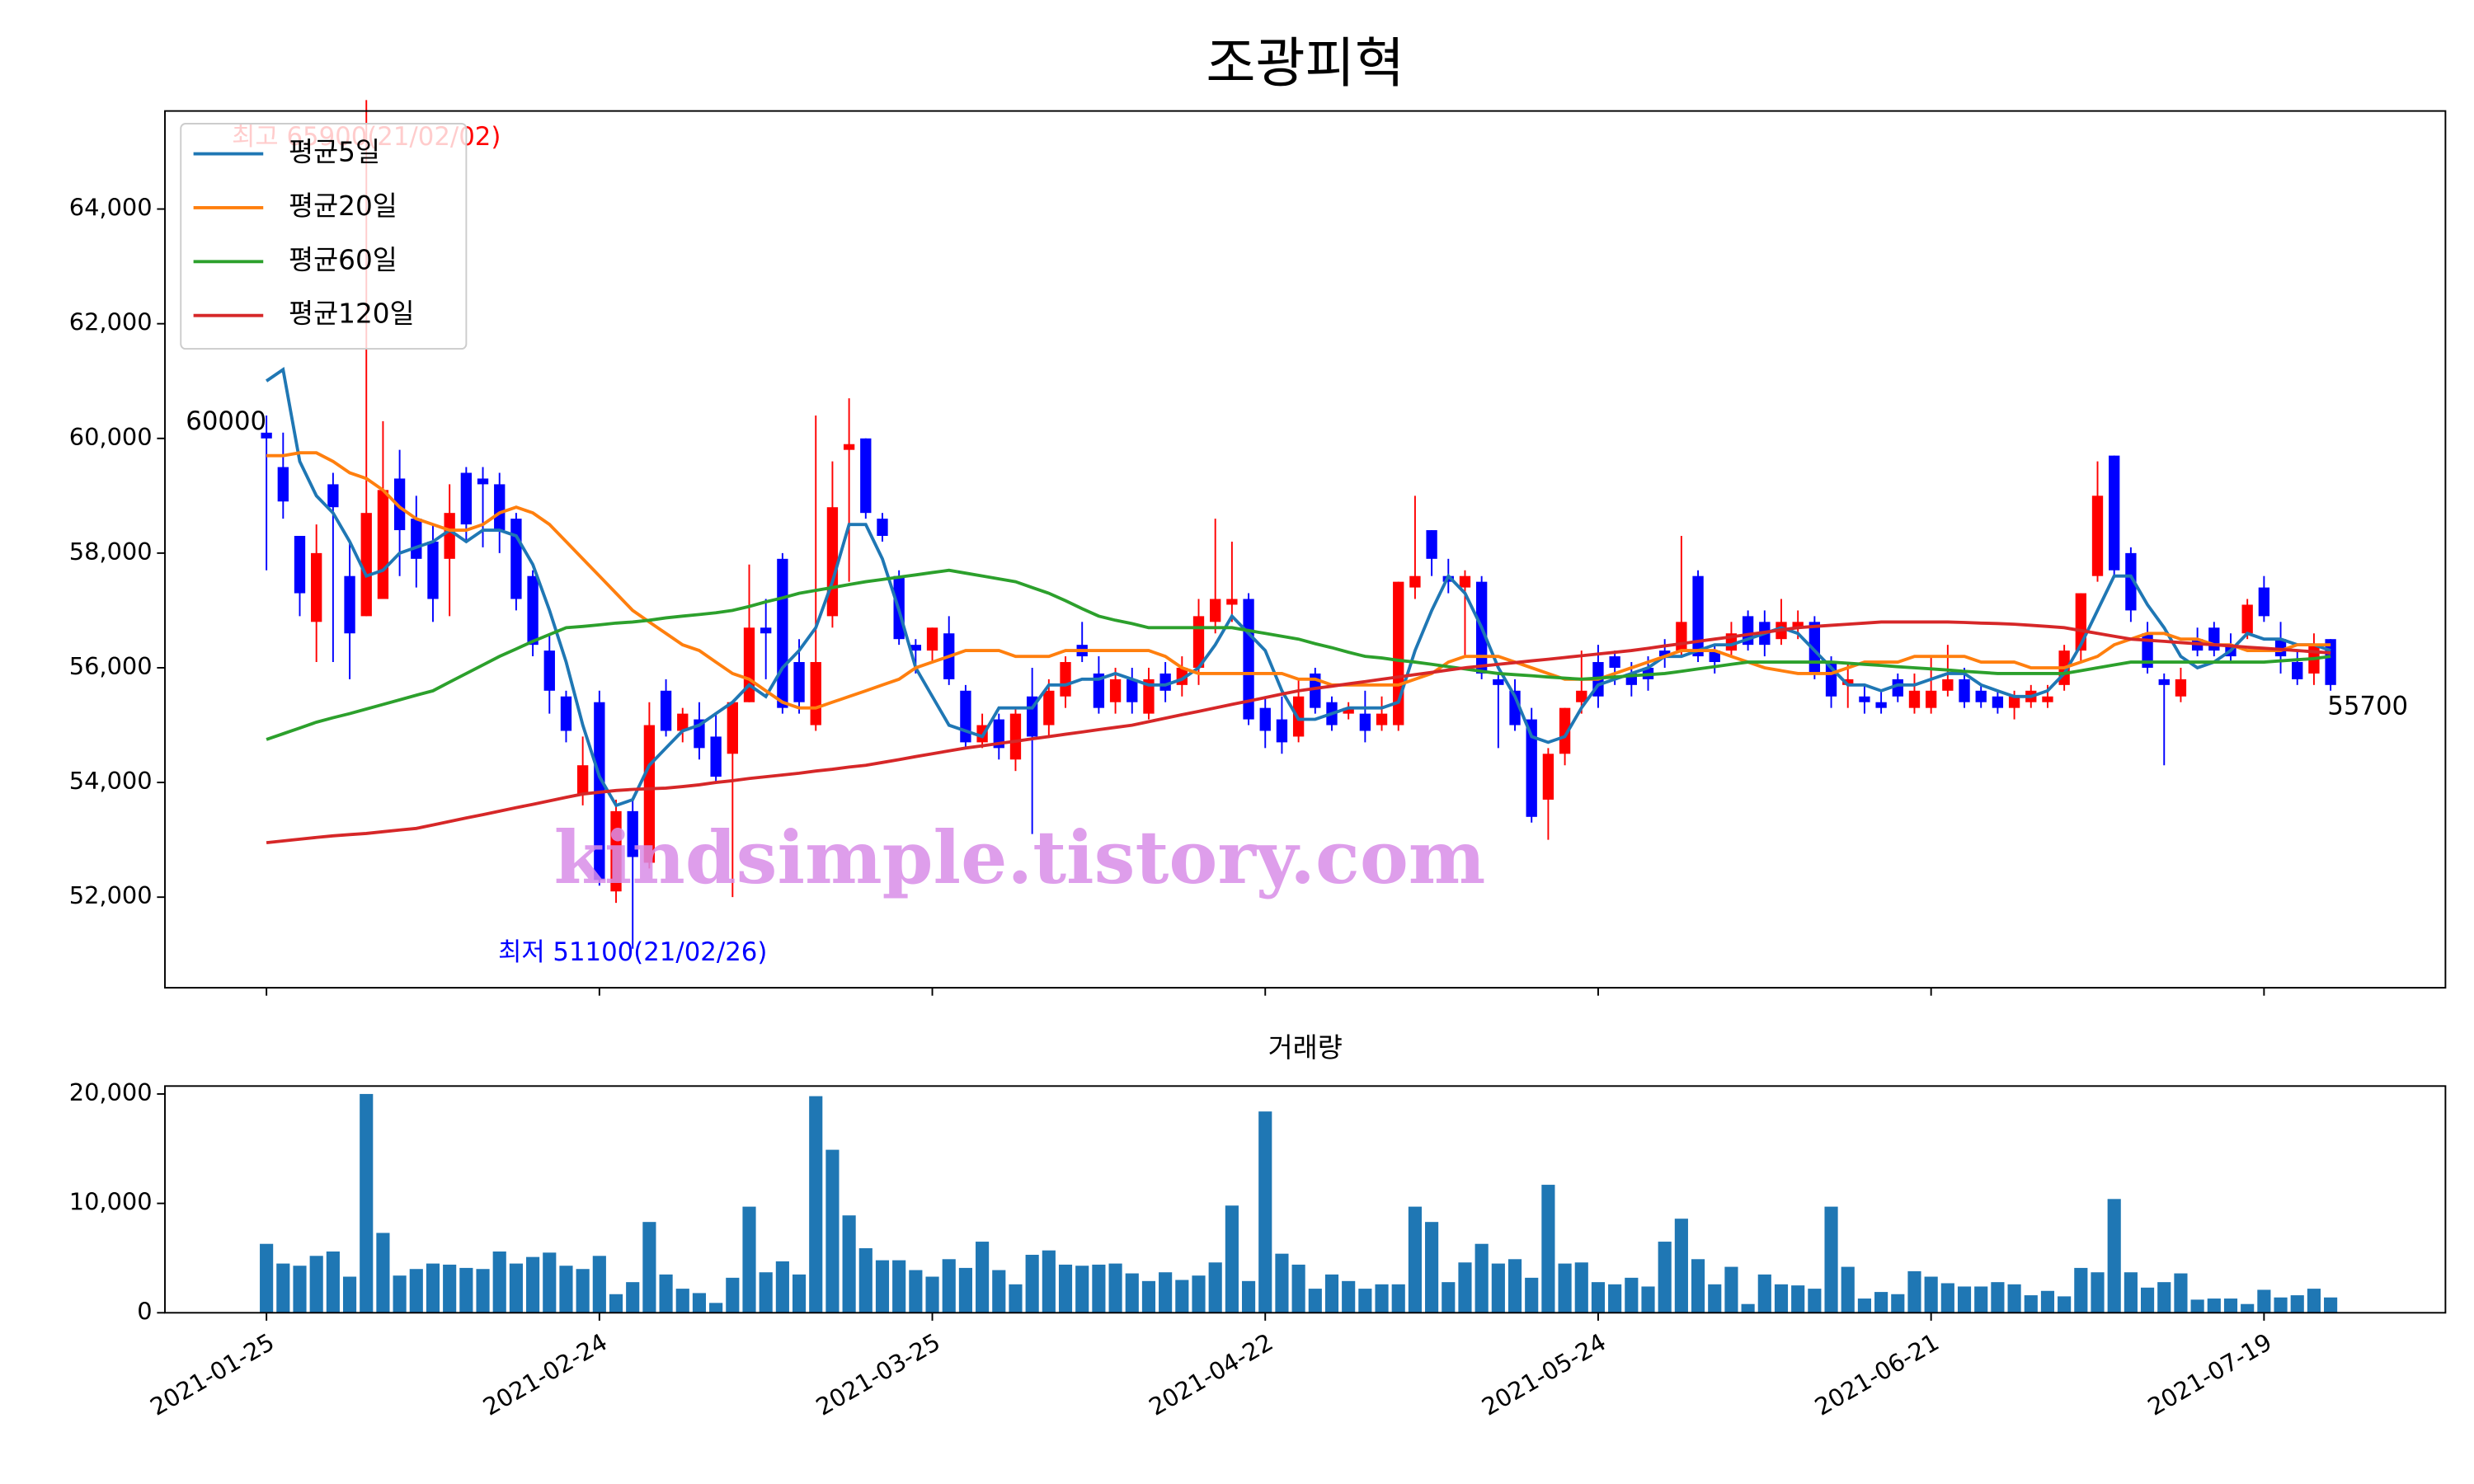 This screenshot has height=1484, width=2474. I want to click on y-tick-label: 64,000, so click(111, 208).